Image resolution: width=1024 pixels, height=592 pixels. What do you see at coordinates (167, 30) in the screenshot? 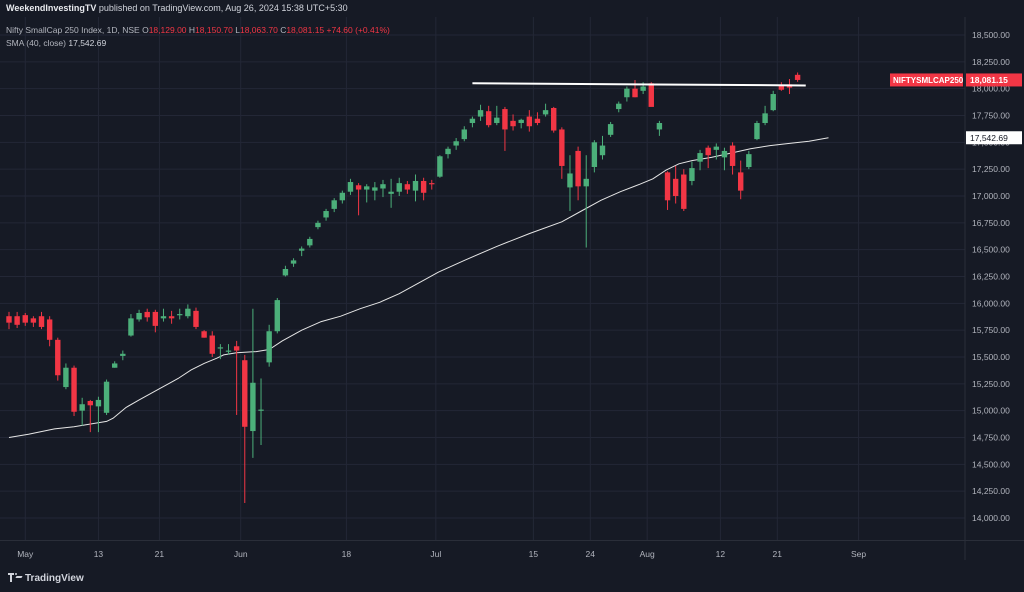
I see `open-value: 18,129.00` at bounding box center [167, 30].